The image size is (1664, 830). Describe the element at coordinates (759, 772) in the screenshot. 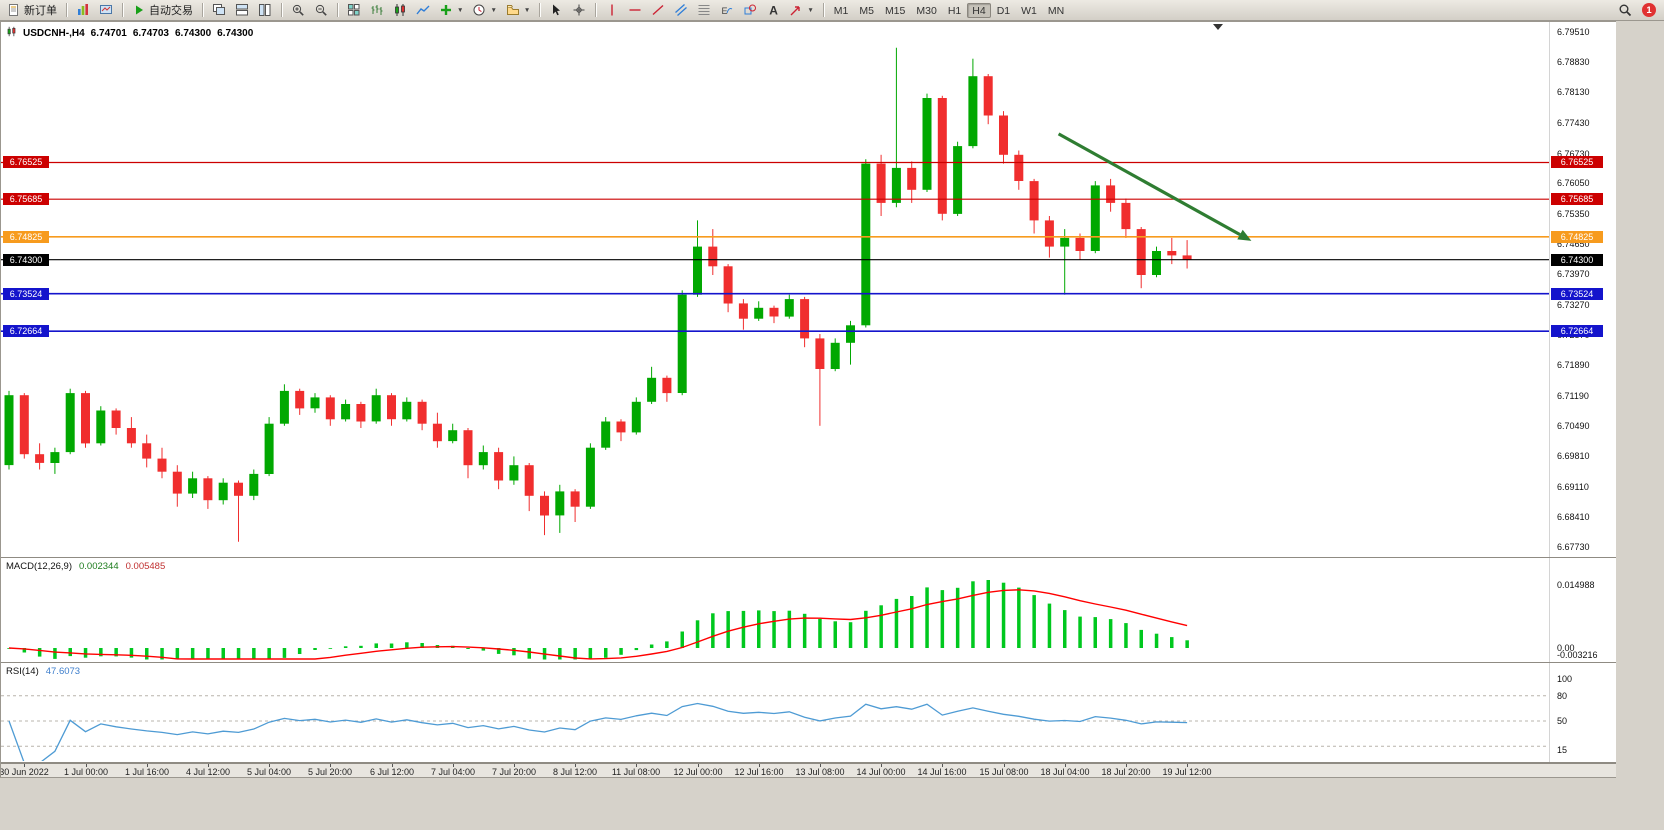

I see `time-label: 12 Jul 16:00` at that location.